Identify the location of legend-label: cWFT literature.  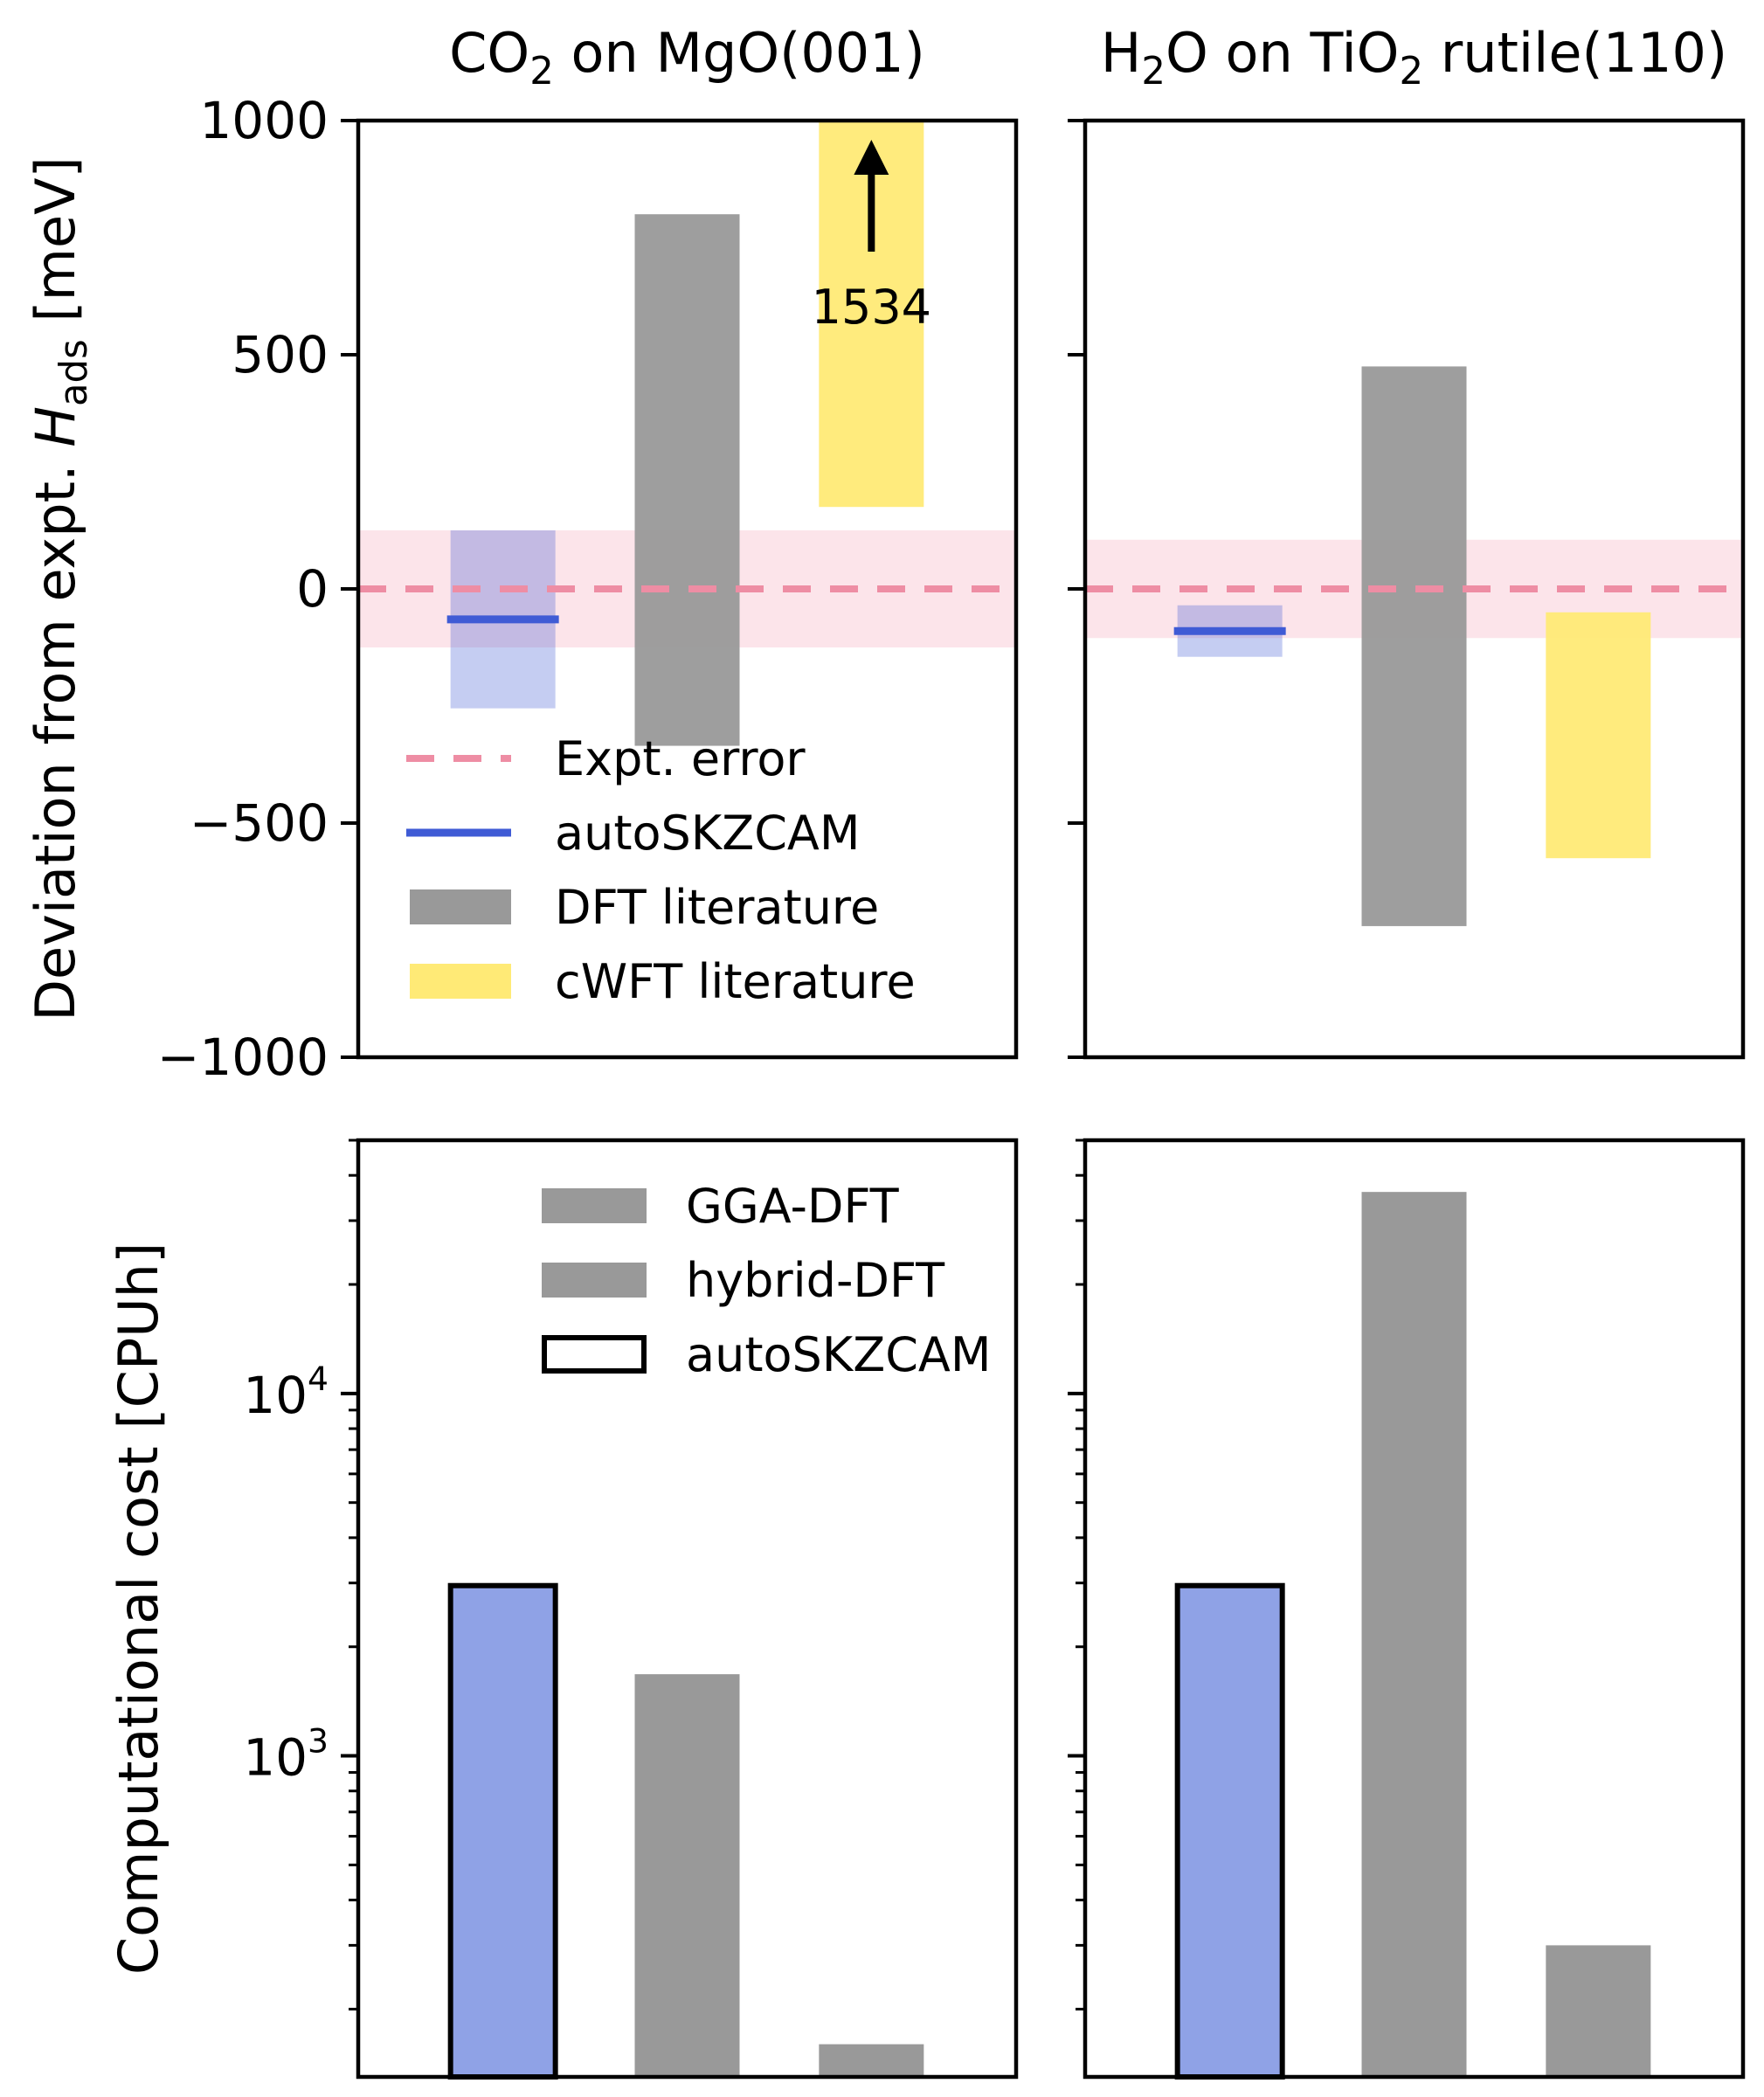
(735, 982).